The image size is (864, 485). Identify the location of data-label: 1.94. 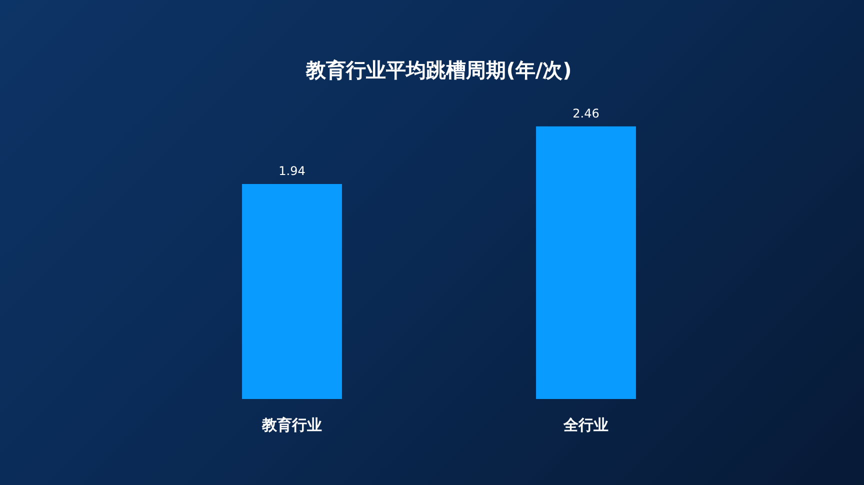
(292, 171).